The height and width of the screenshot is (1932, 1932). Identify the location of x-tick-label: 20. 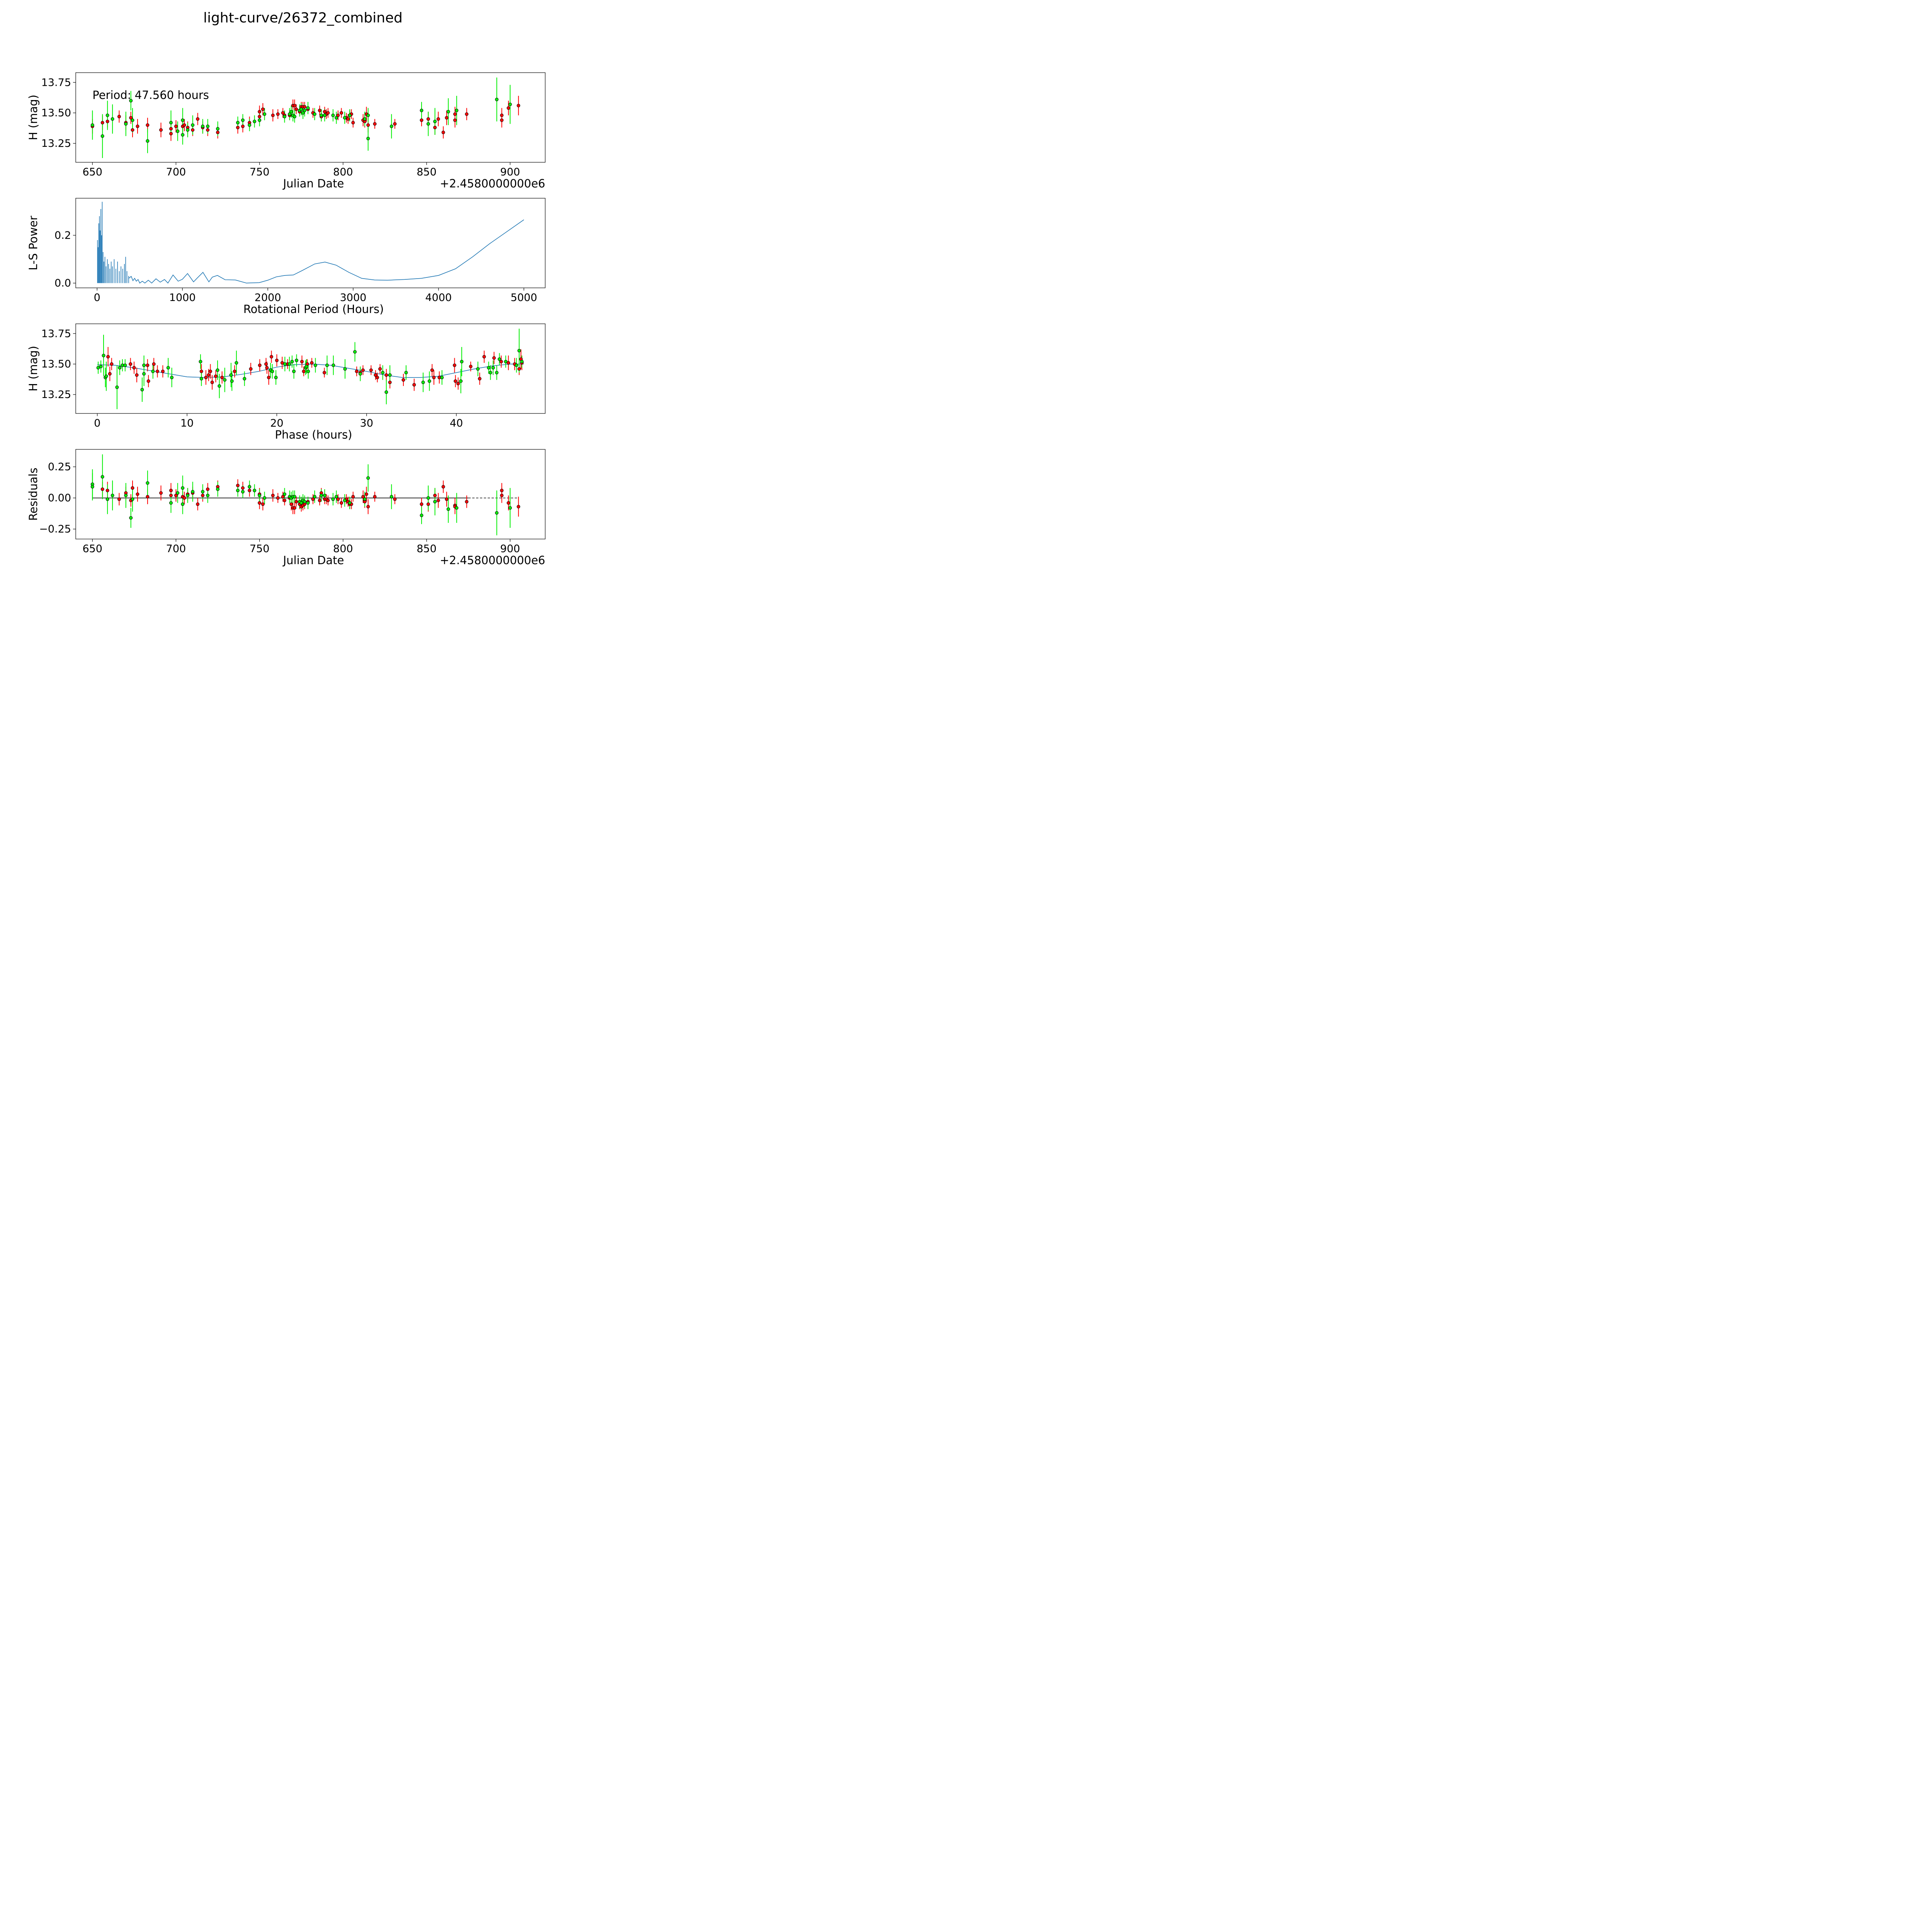
(276, 423).